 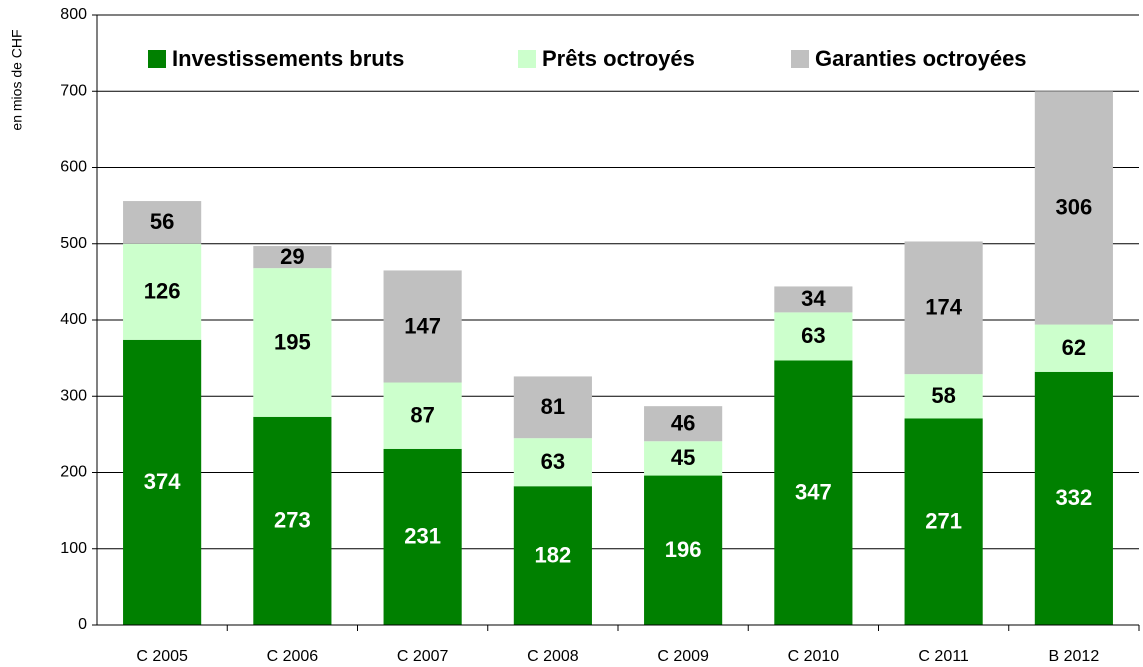 I want to click on data-label: 332, so click(x=1074, y=497).